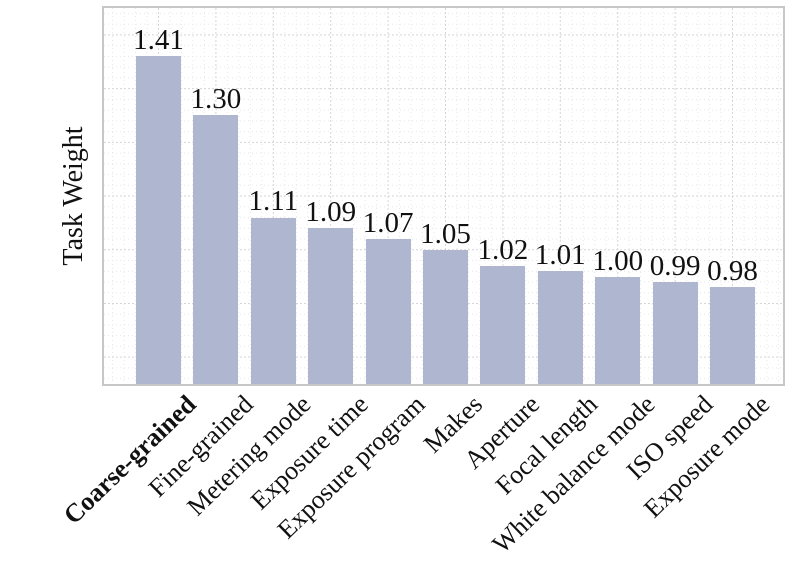  I want to click on bar-value-label: 1.09, so click(331, 212).